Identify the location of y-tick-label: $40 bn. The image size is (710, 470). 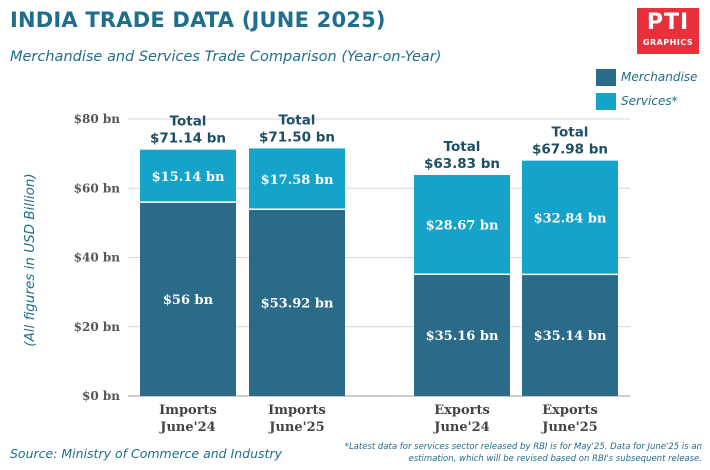
(97, 258).